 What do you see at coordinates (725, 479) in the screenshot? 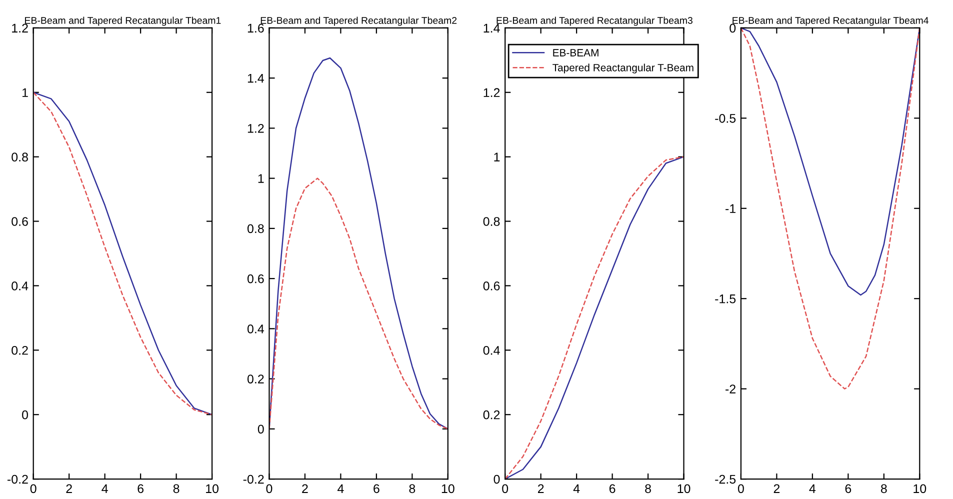
I see `y-tick-label: -2.5` at bounding box center [725, 479].